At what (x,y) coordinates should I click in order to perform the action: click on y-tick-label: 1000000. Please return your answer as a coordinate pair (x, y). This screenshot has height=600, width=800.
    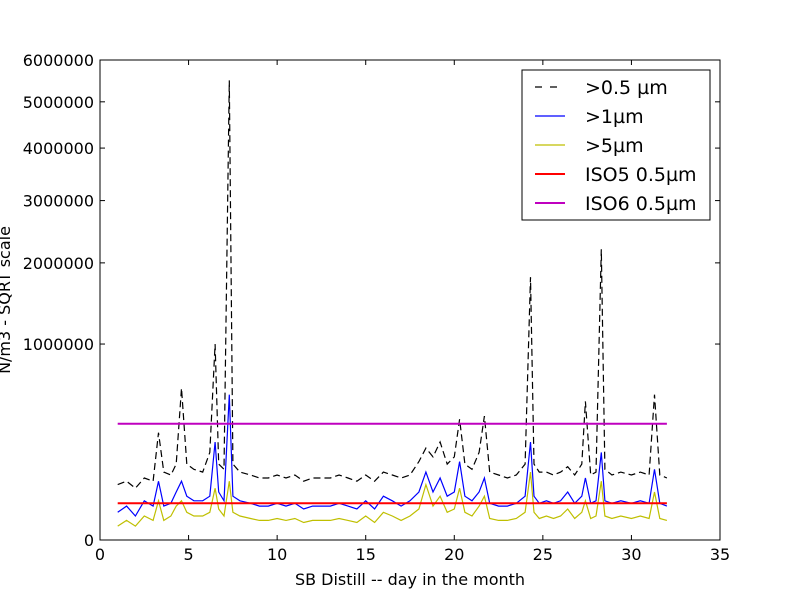
    Looking at the image, I should click on (58, 344).